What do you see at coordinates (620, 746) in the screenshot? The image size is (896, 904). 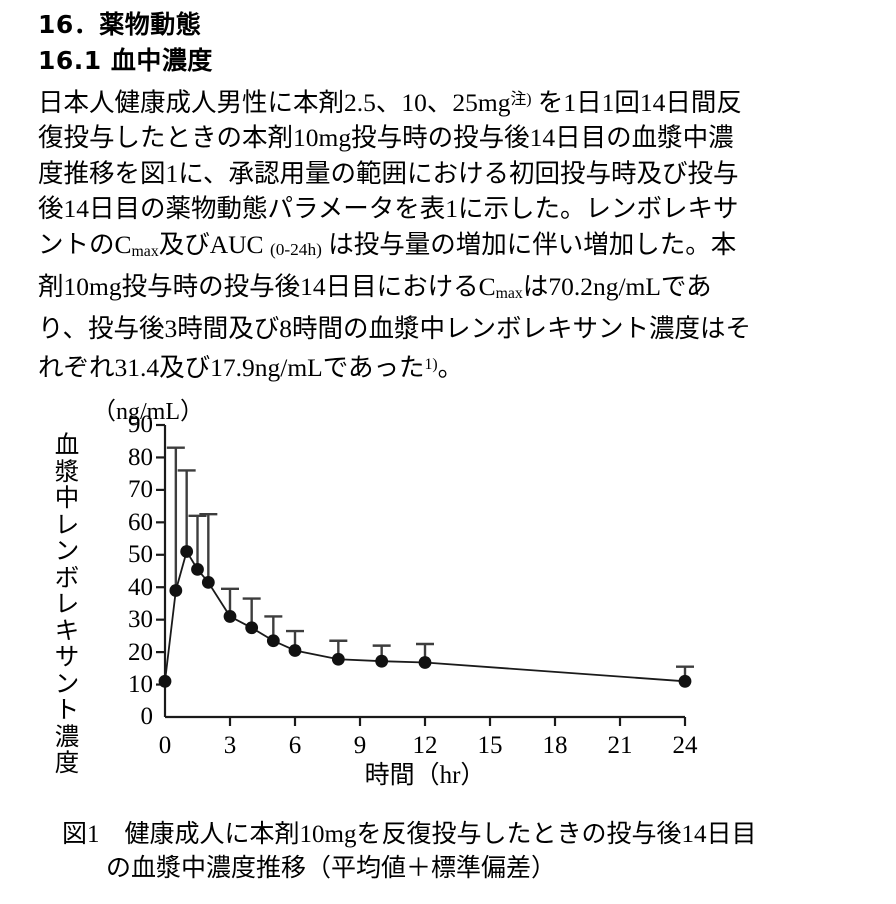 I see `x-tick-label: 21` at bounding box center [620, 746].